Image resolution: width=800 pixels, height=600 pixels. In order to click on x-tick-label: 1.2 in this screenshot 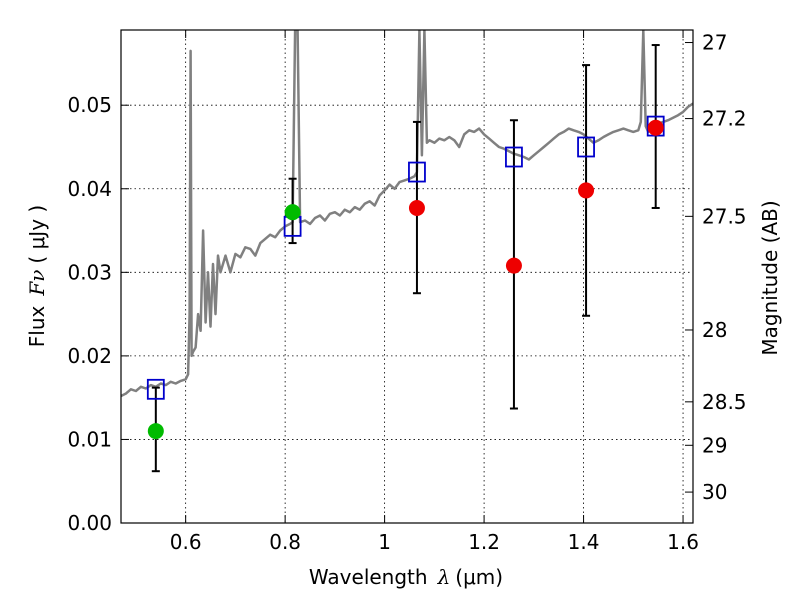, I will do `click(484, 542)`.